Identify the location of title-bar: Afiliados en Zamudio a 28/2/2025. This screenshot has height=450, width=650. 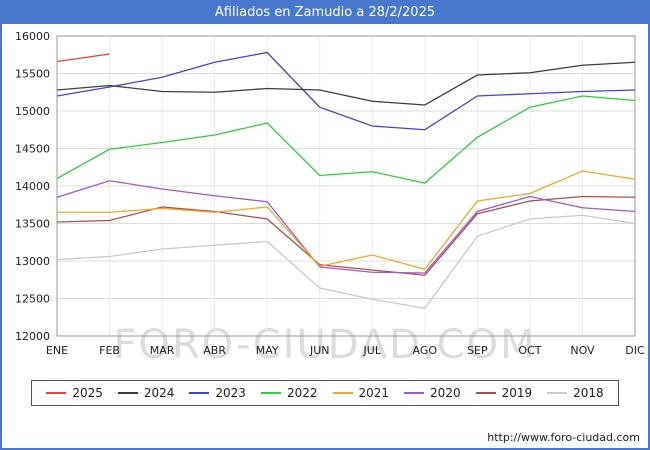
(325, 13).